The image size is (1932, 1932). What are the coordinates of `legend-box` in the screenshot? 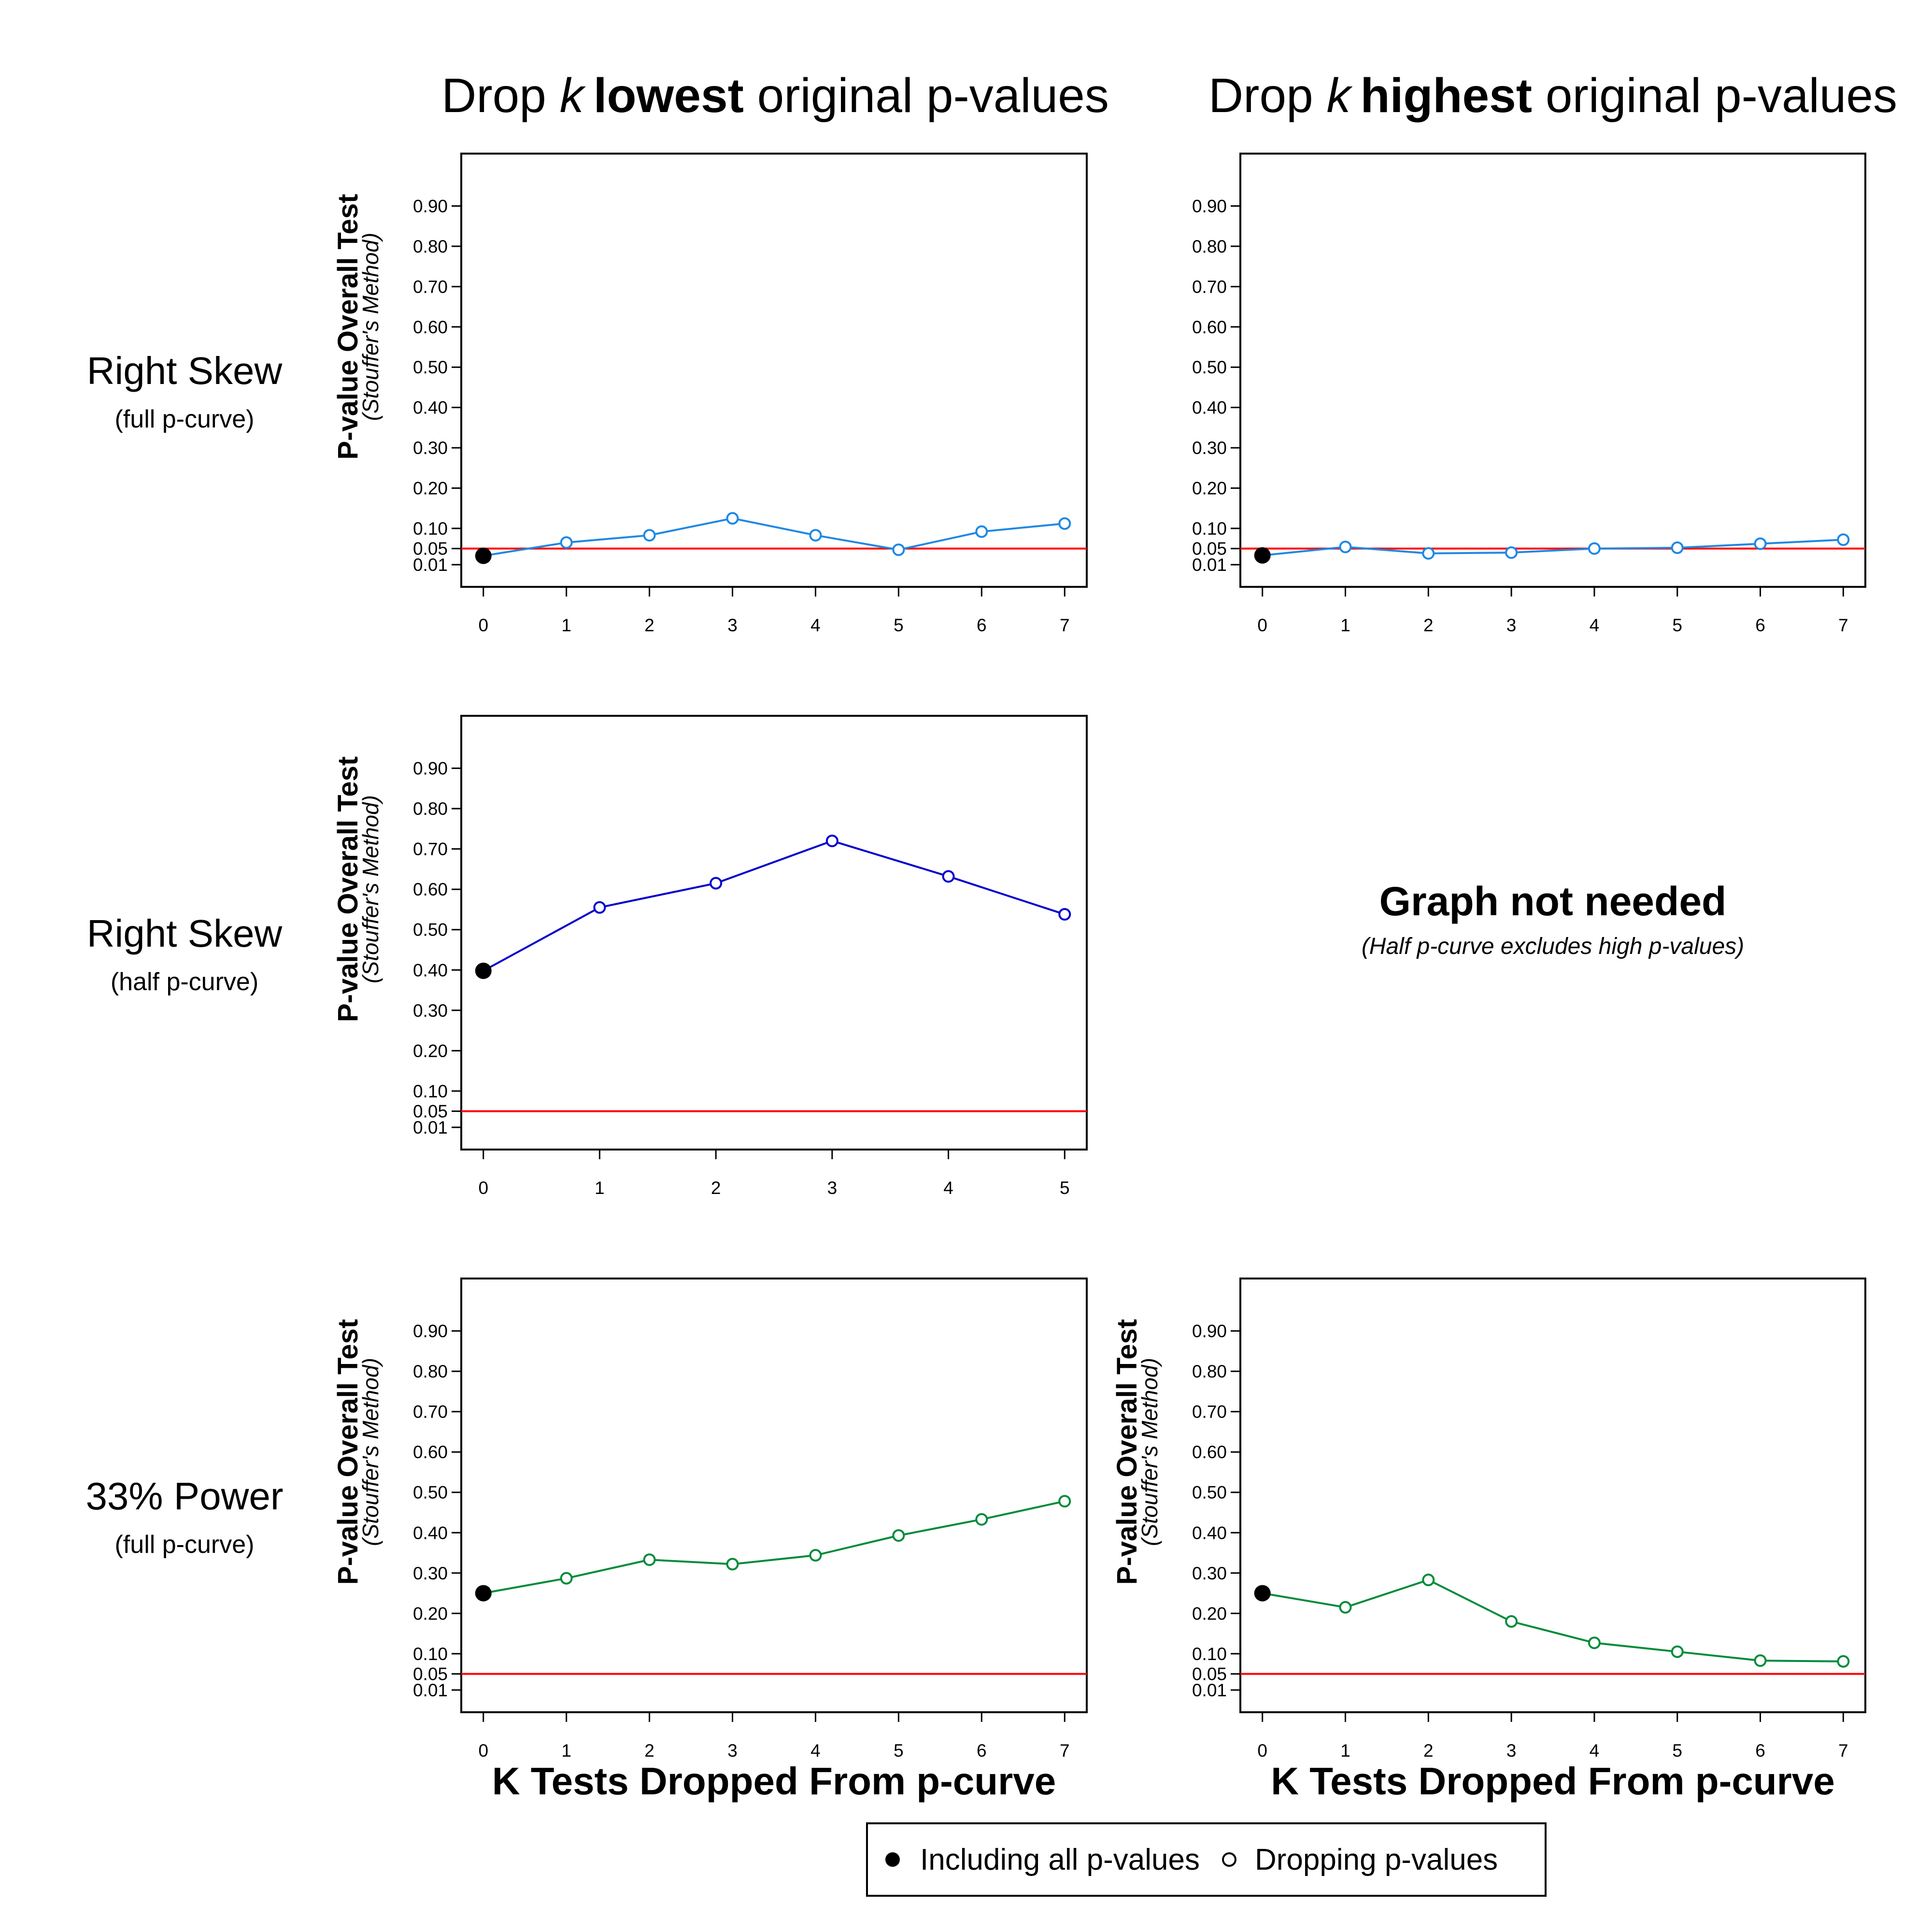 It's located at (1206, 1859).